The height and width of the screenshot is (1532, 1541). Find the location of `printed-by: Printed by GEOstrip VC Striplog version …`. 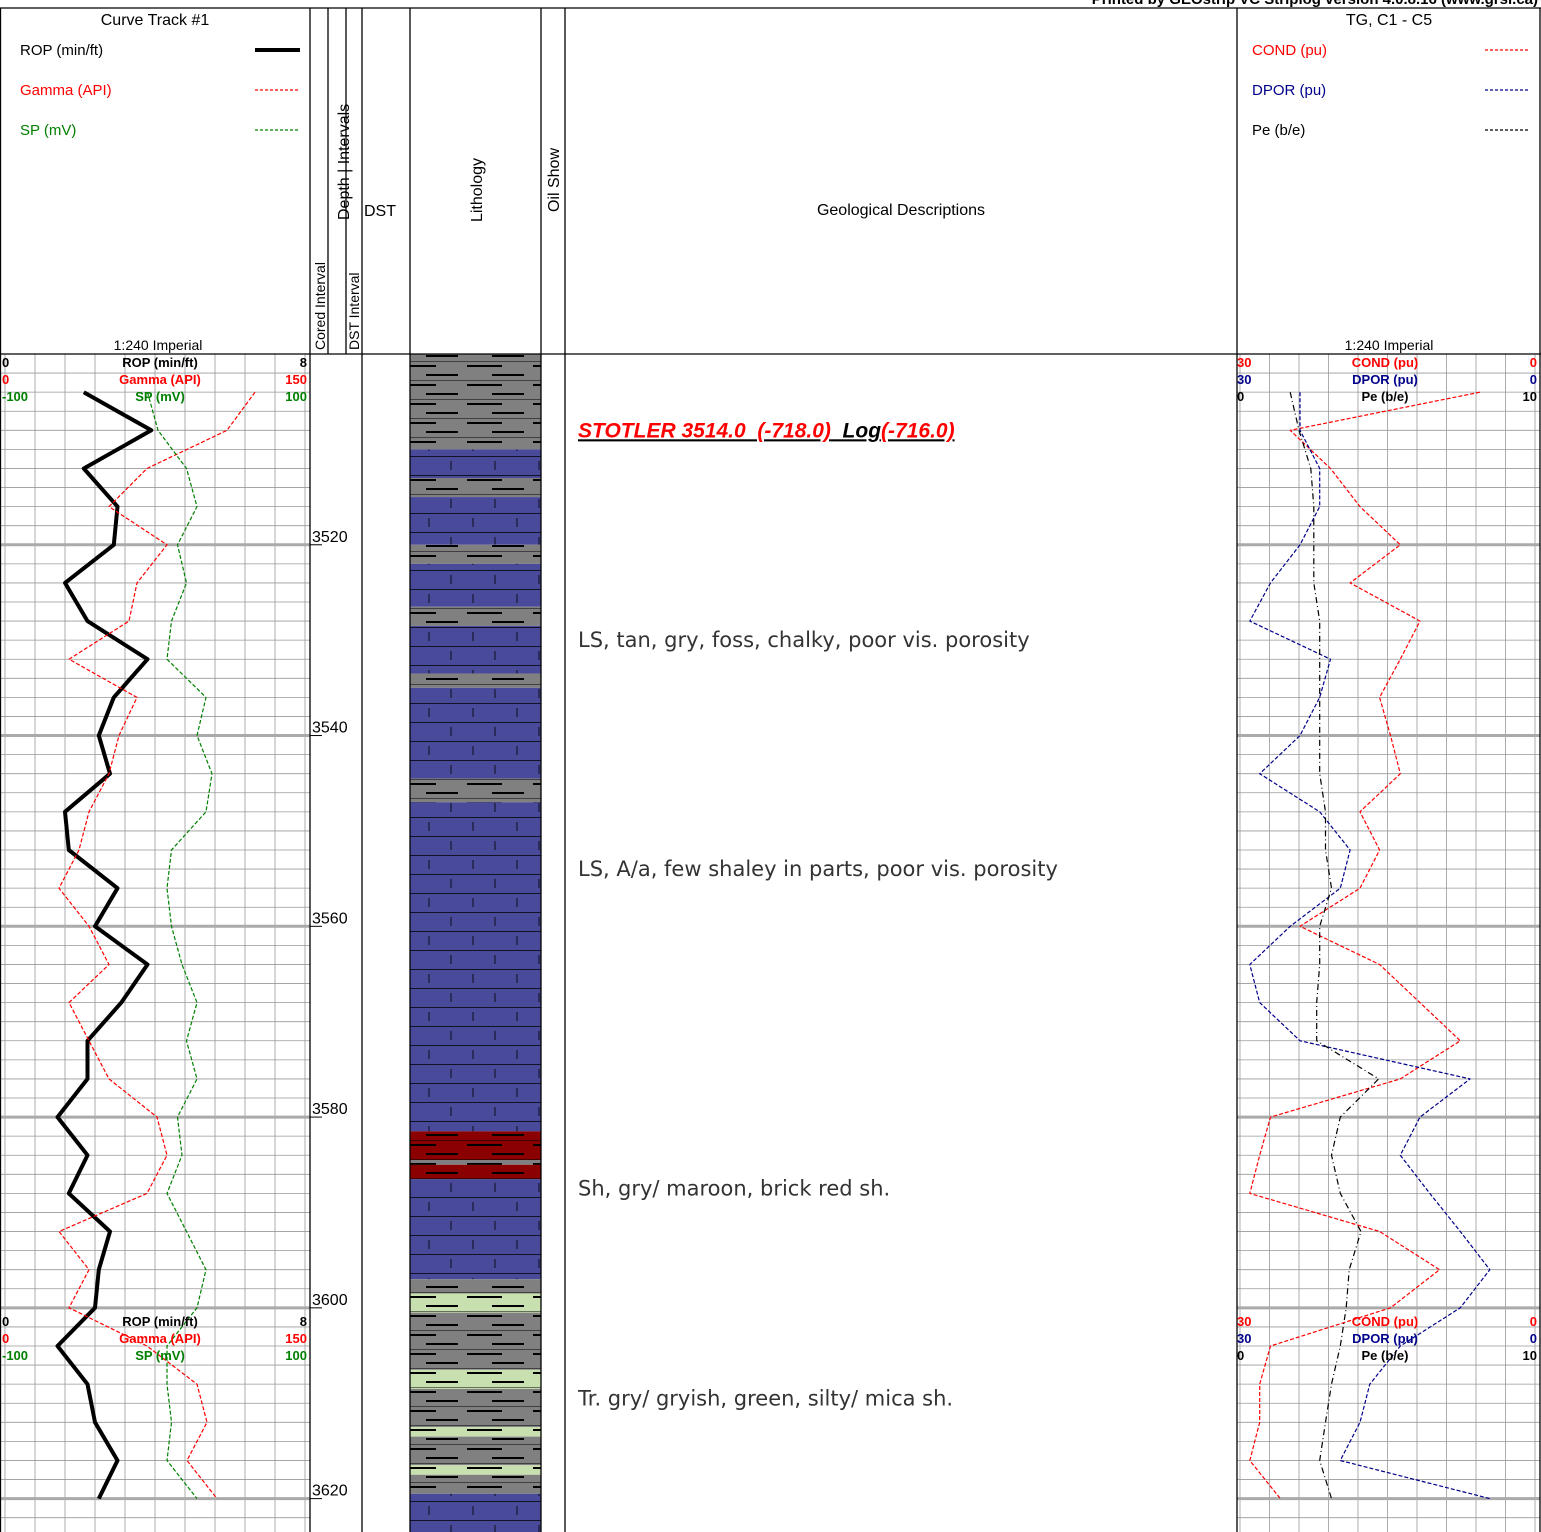

printed-by: Printed by GEOstrip VC Striplog version … is located at coordinates (1315, 4).